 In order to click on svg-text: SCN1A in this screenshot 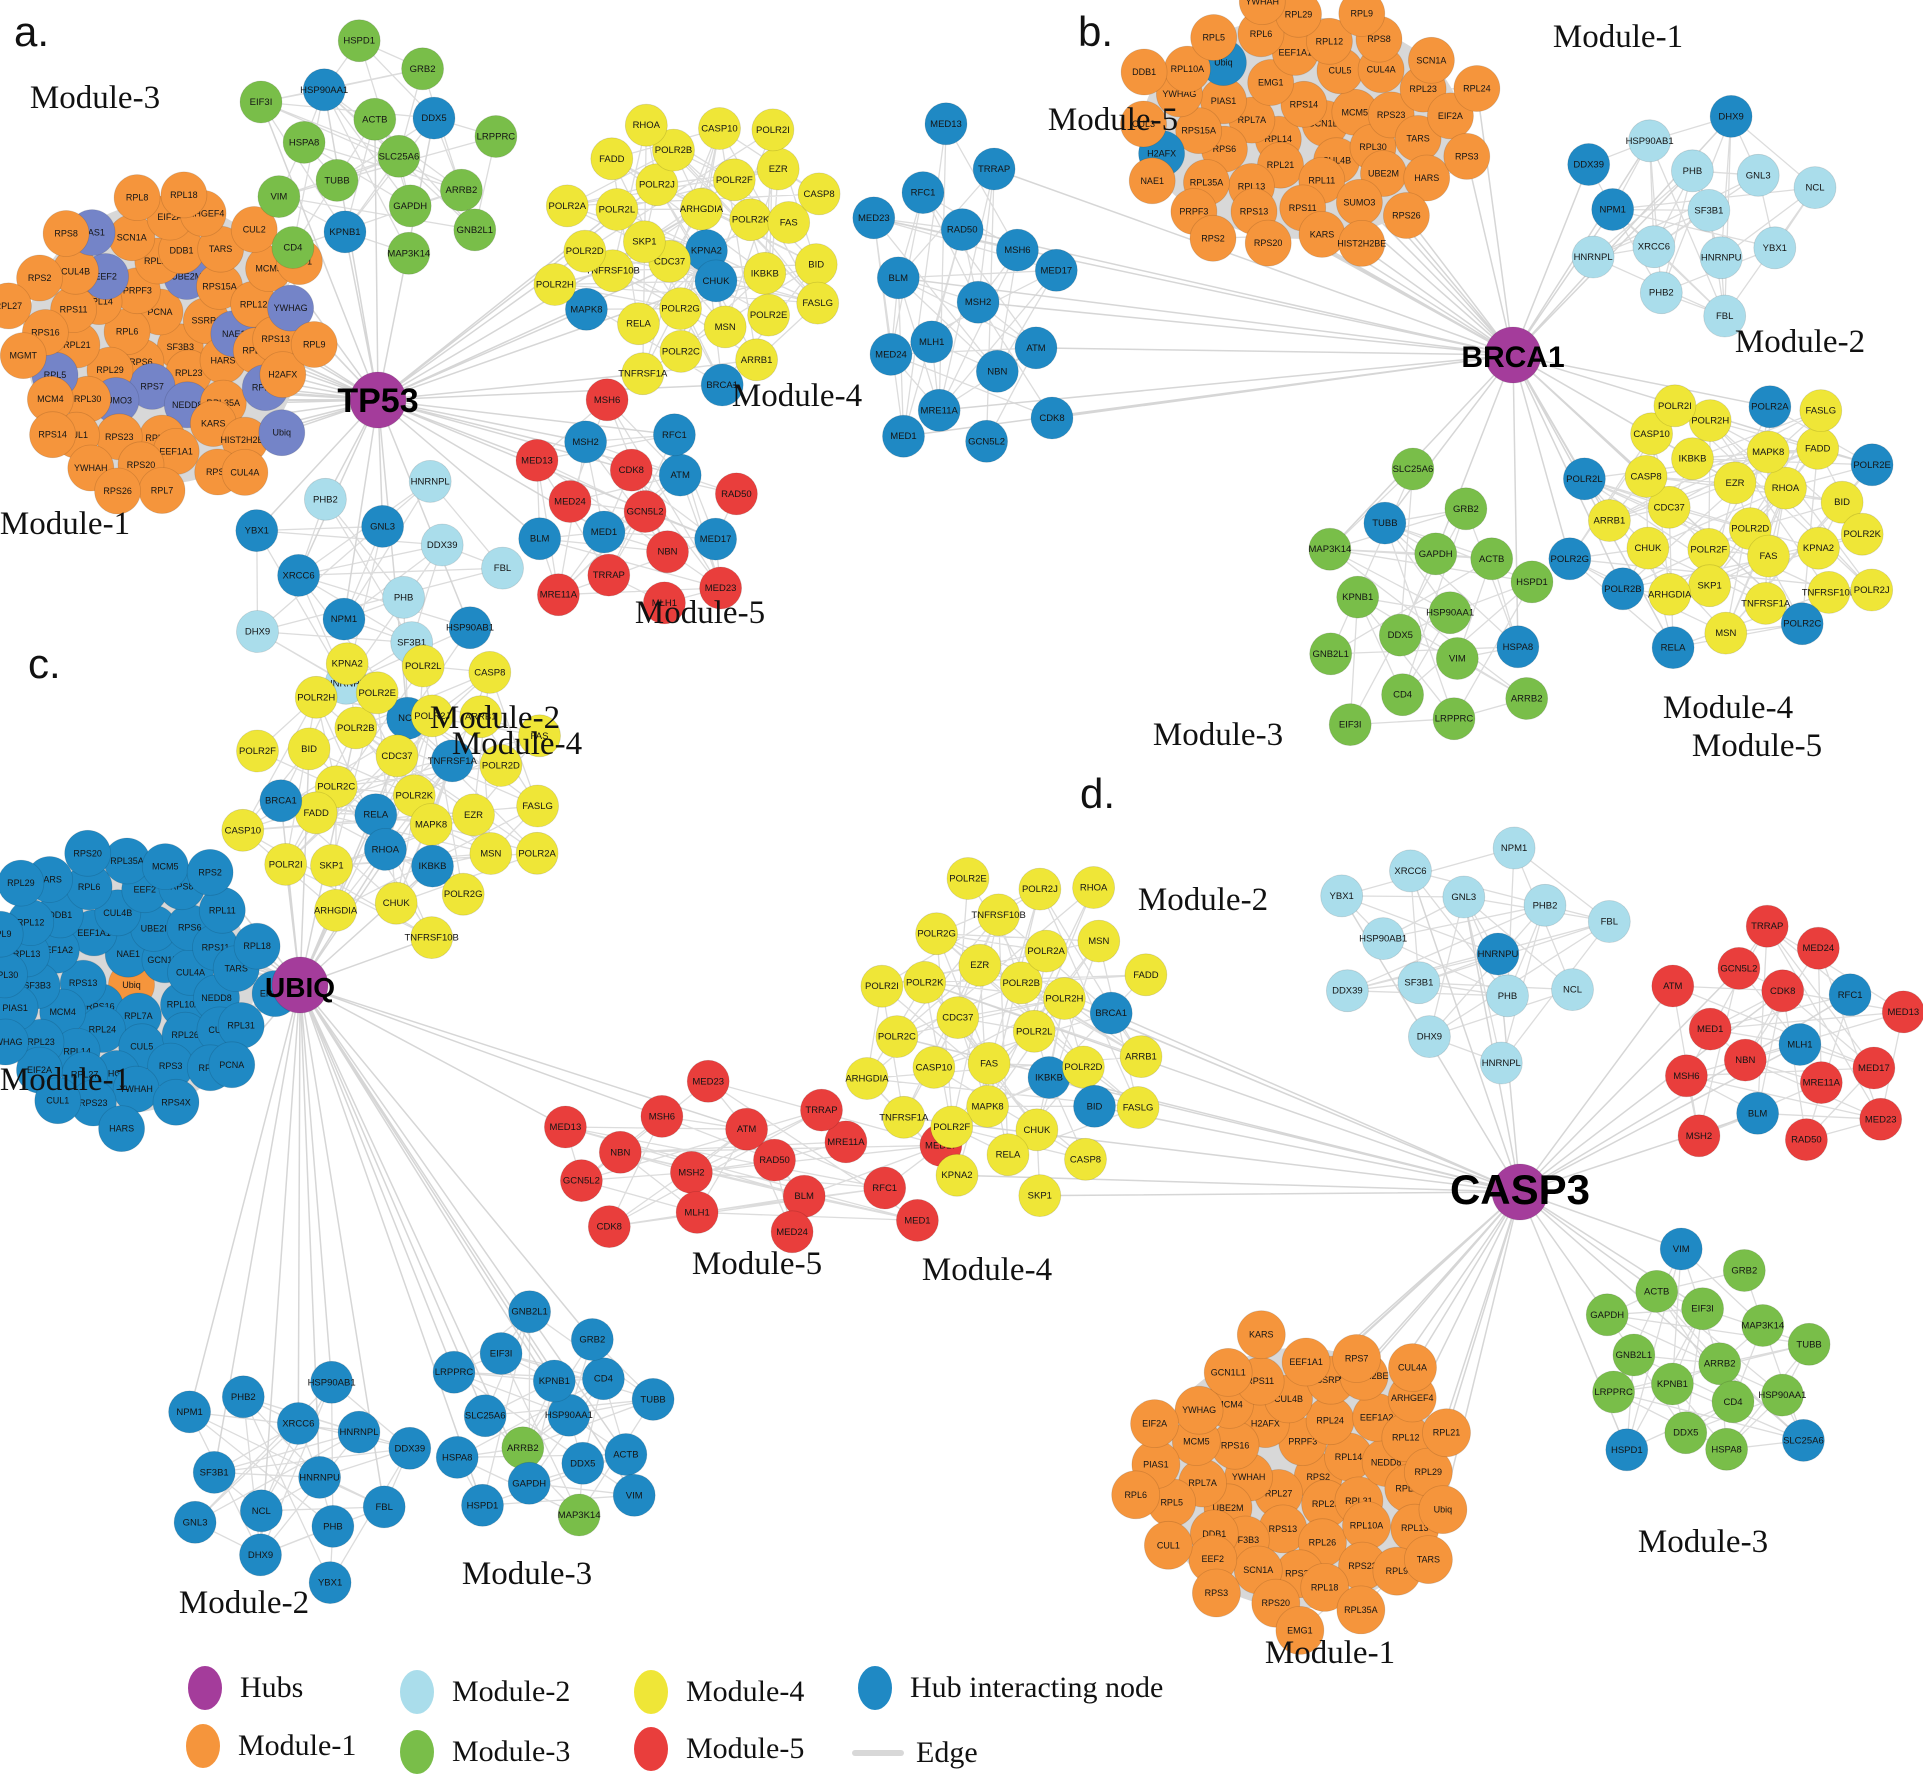, I will do `click(1431, 60)`.